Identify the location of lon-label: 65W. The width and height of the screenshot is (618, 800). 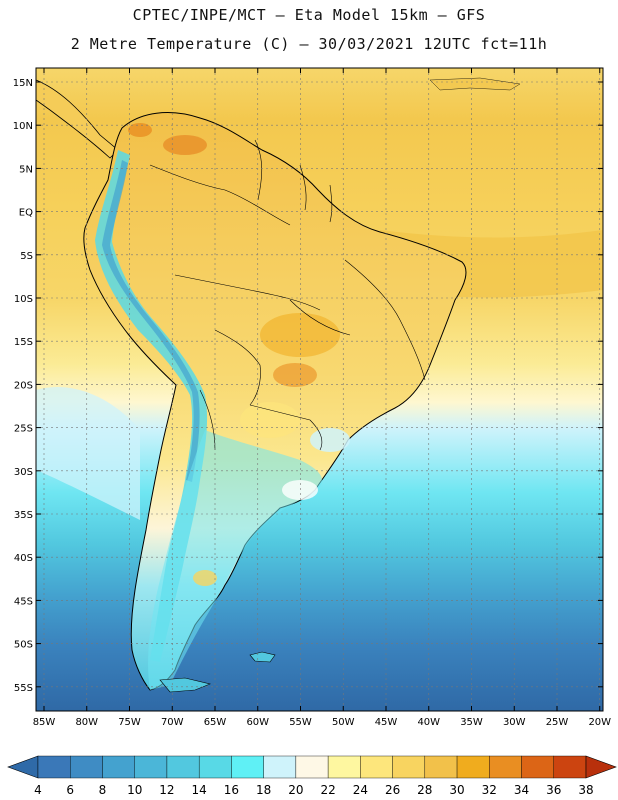
(215, 722).